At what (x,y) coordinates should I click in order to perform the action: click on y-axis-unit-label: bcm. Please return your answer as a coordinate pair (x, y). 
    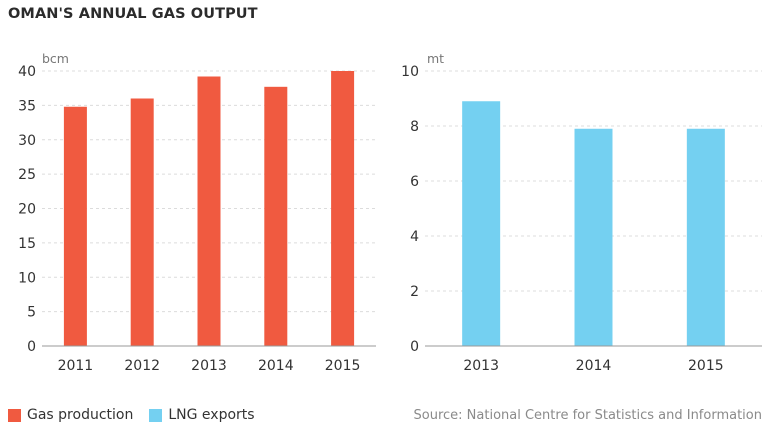
    Looking at the image, I should click on (55, 58).